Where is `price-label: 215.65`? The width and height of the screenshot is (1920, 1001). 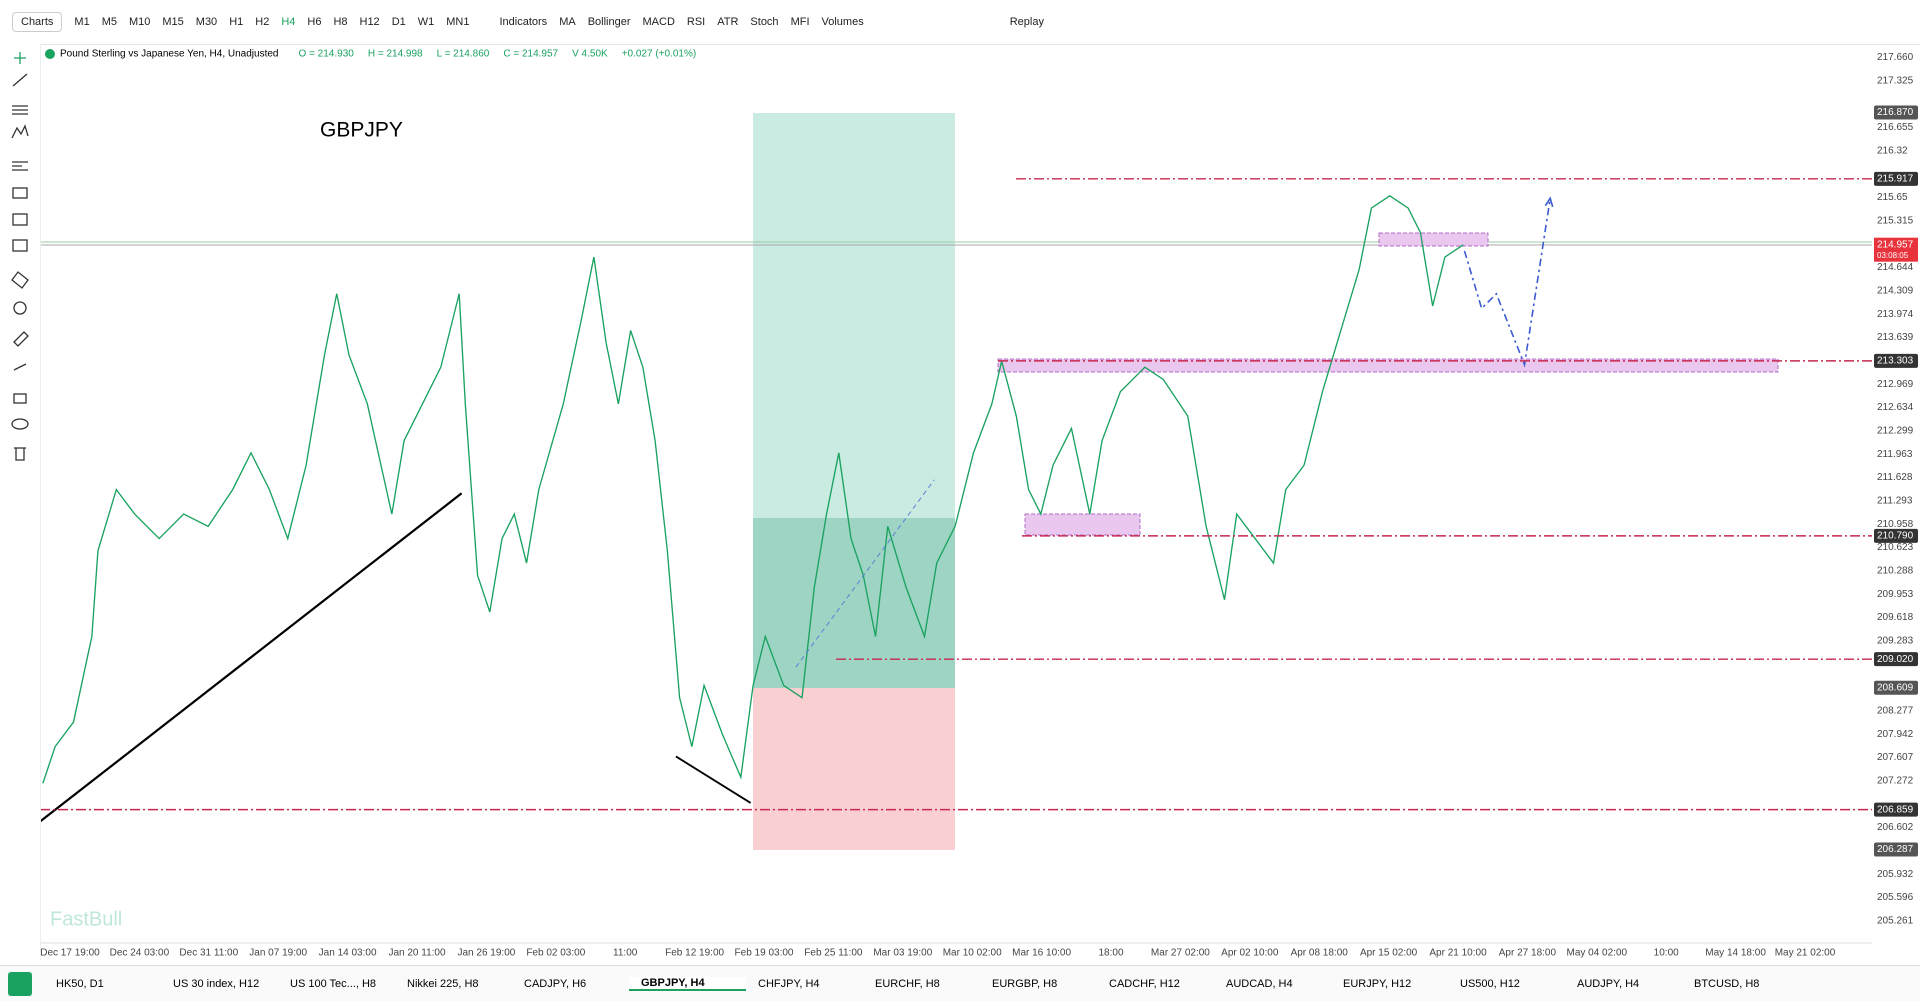
price-label: 215.65 is located at coordinates (1892, 197).